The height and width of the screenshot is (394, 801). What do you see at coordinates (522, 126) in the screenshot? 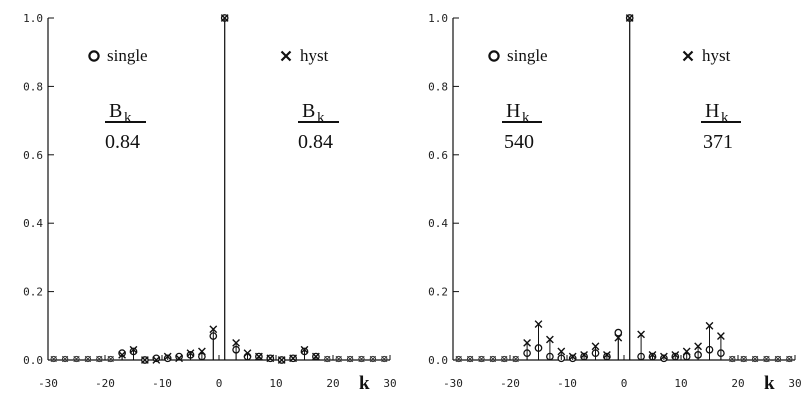
I see `legend-single-fraction-right: H k 540` at bounding box center [522, 126].